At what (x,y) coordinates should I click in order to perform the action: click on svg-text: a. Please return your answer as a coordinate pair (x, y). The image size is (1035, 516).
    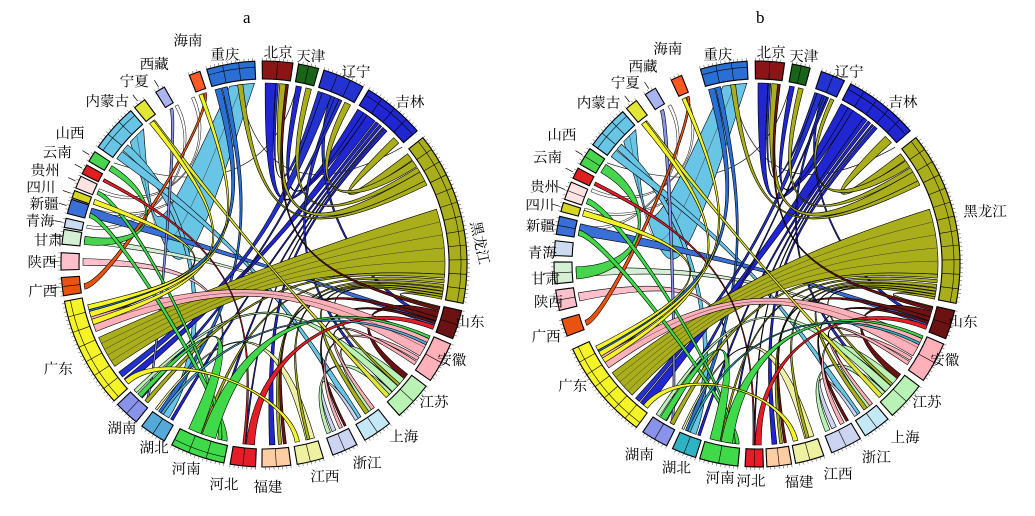
    Looking at the image, I should click on (247, 17).